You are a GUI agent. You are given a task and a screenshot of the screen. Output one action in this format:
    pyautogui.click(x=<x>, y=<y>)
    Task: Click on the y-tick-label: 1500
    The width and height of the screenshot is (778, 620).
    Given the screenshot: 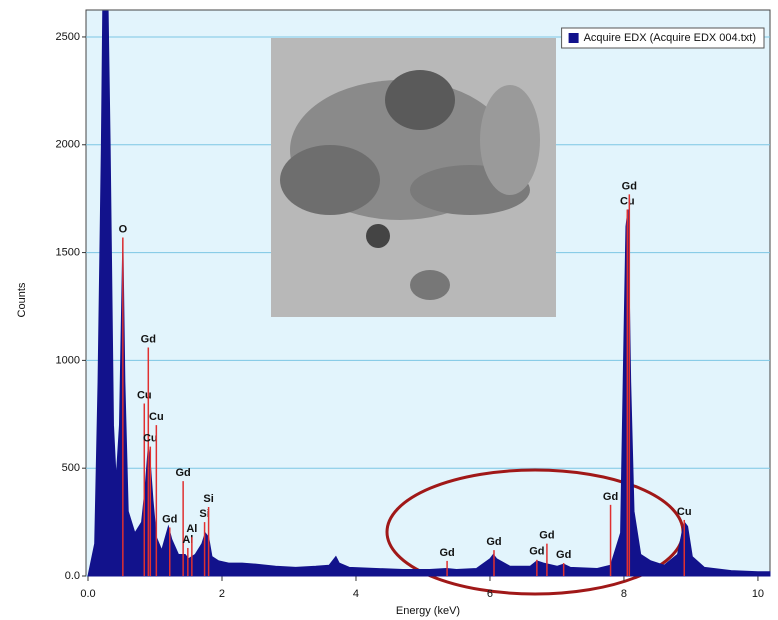 What is the action you would take?
    pyautogui.click(x=68, y=252)
    